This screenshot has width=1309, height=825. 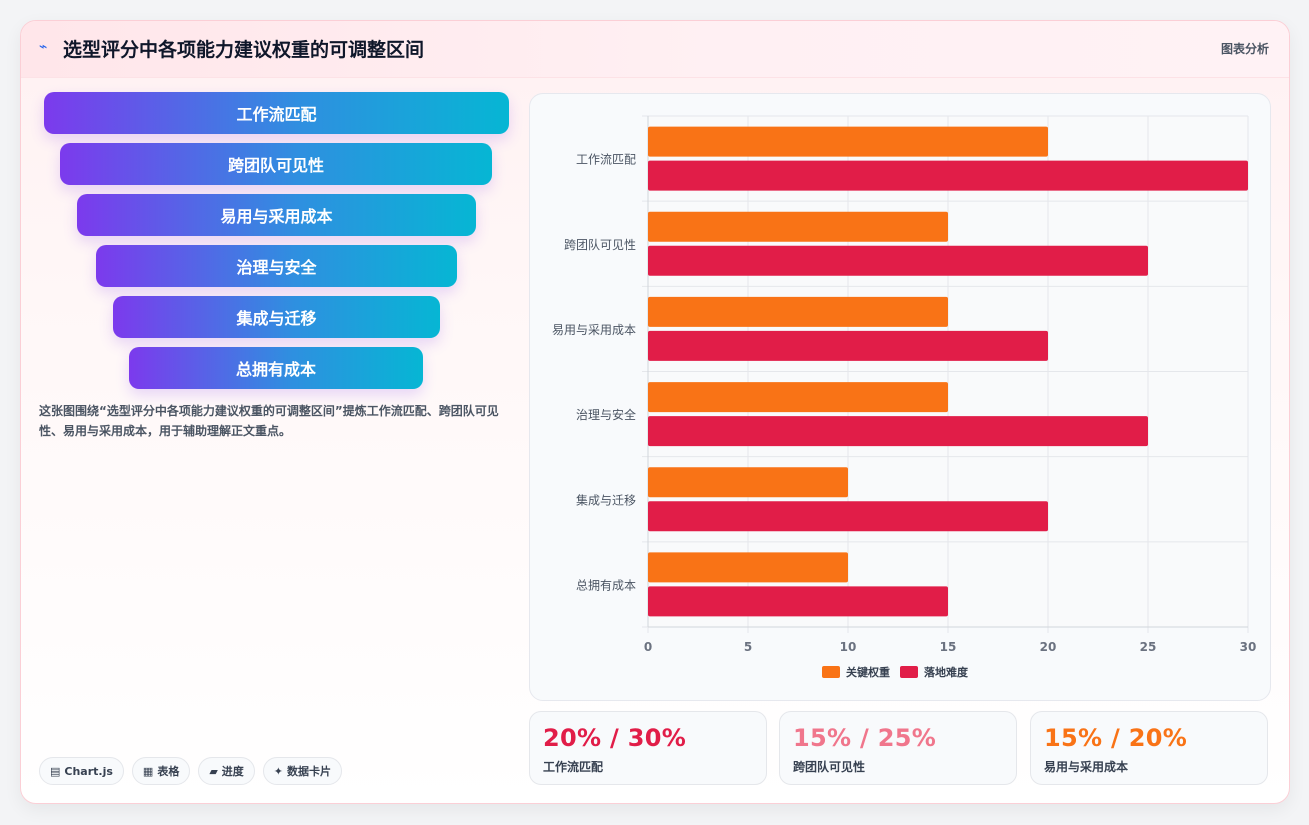 I want to click on stat-card-usability: 15% / 20% 易用与采用成本, so click(x=1149, y=748).